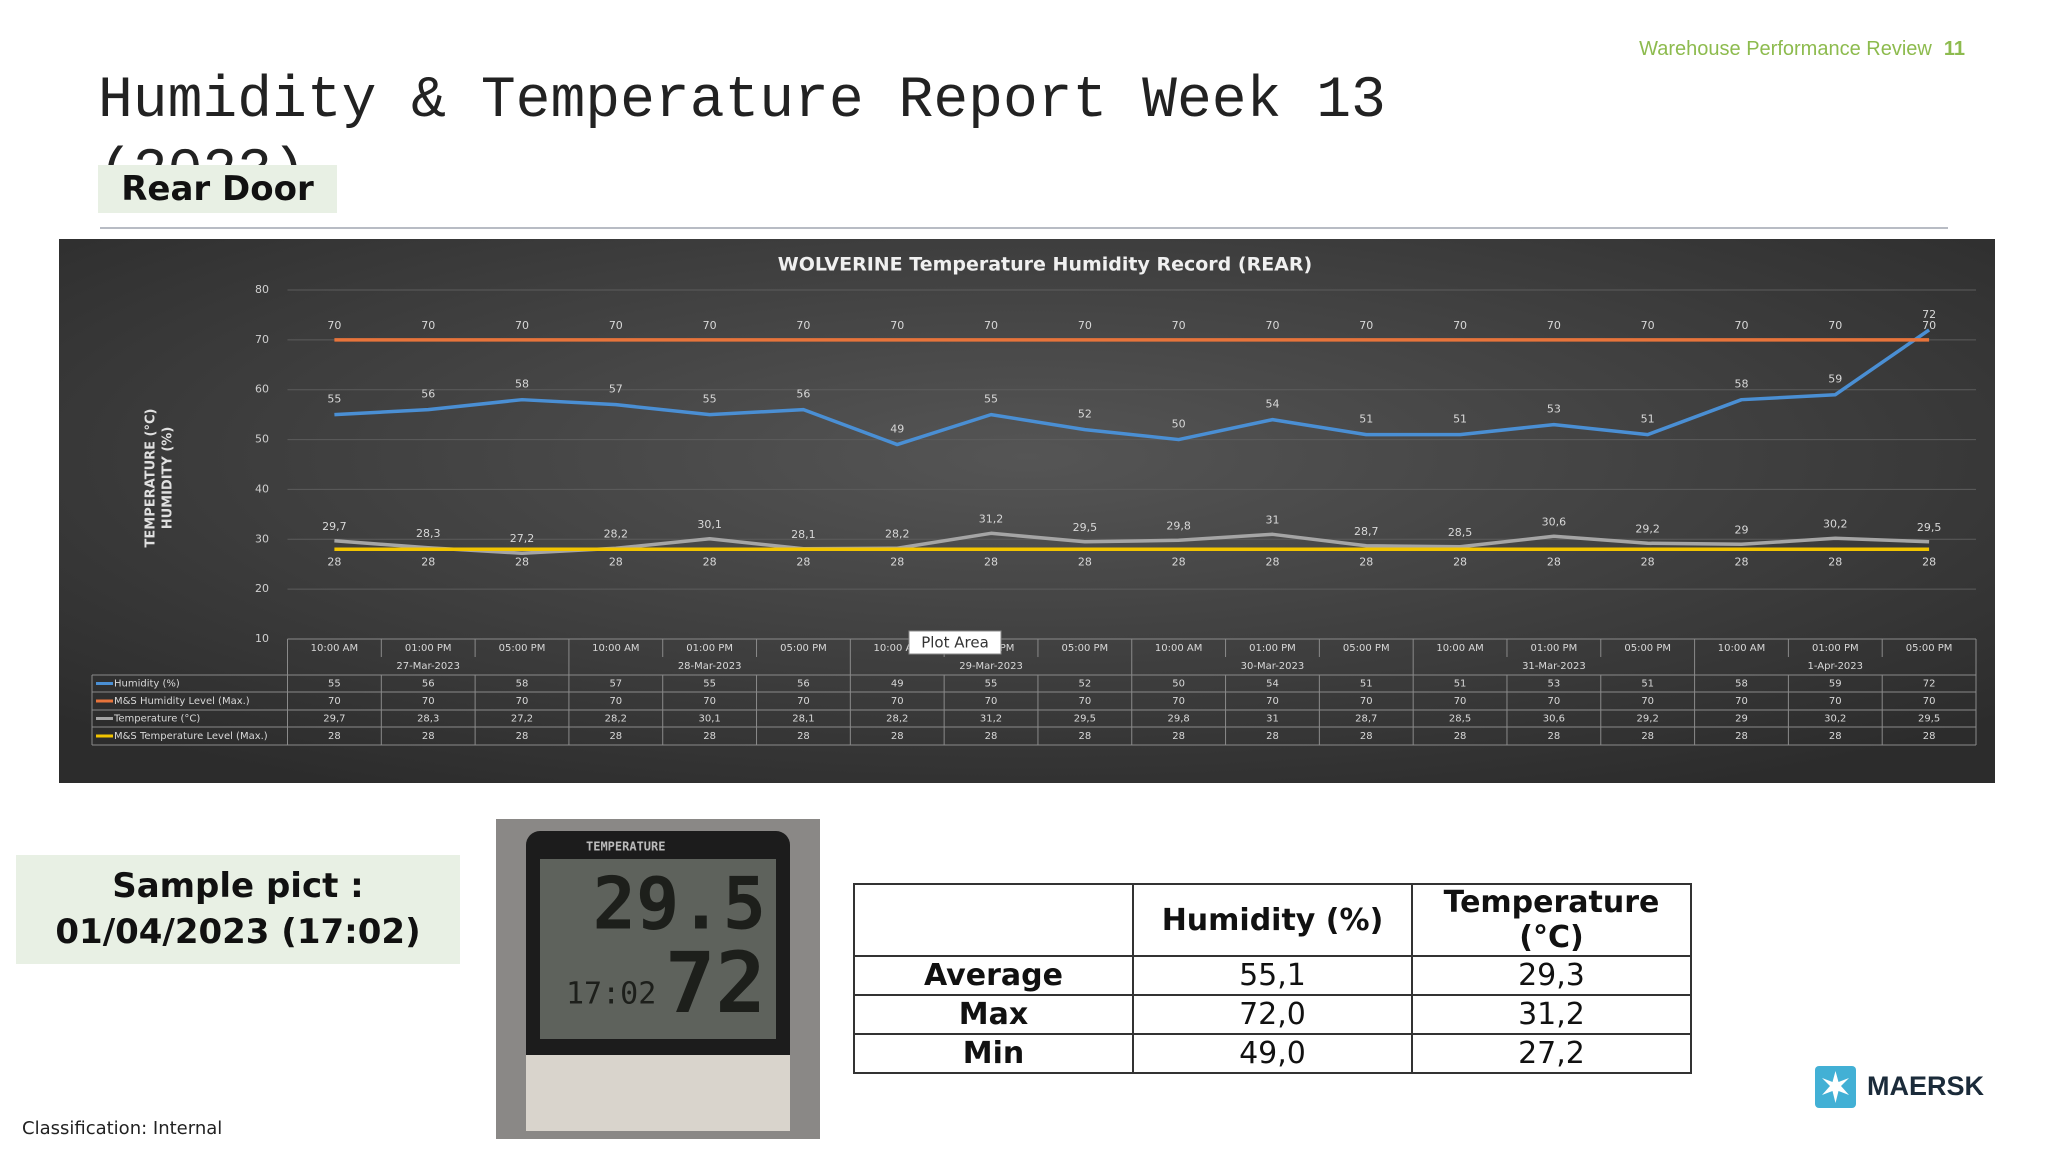  I want to click on device-time: 17:02, so click(611, 994).